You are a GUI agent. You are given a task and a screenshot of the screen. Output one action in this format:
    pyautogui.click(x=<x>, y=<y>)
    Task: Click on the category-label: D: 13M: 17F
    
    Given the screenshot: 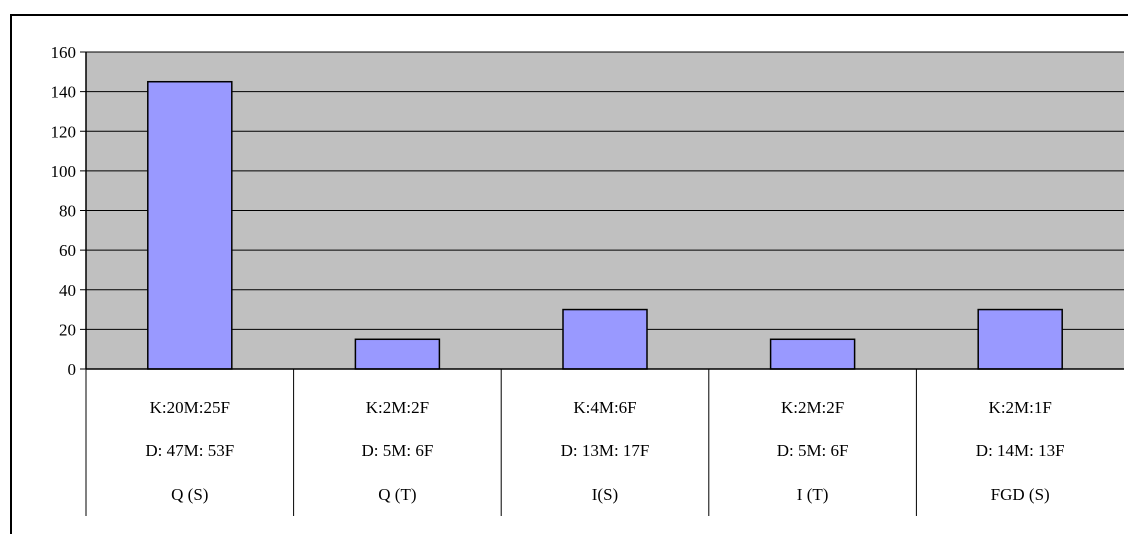 What is the action you would take?
    pyautogui.click(x=605, y=450)
    